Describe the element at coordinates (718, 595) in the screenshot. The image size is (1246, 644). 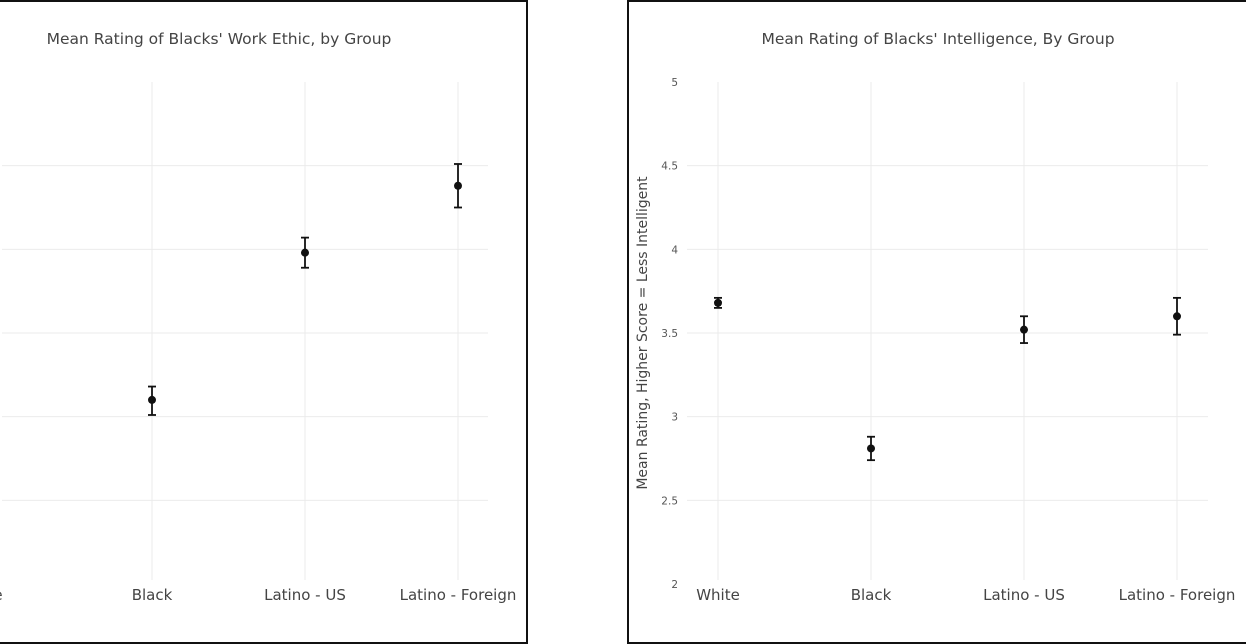
I see `x-category-label-white: White` at that location.